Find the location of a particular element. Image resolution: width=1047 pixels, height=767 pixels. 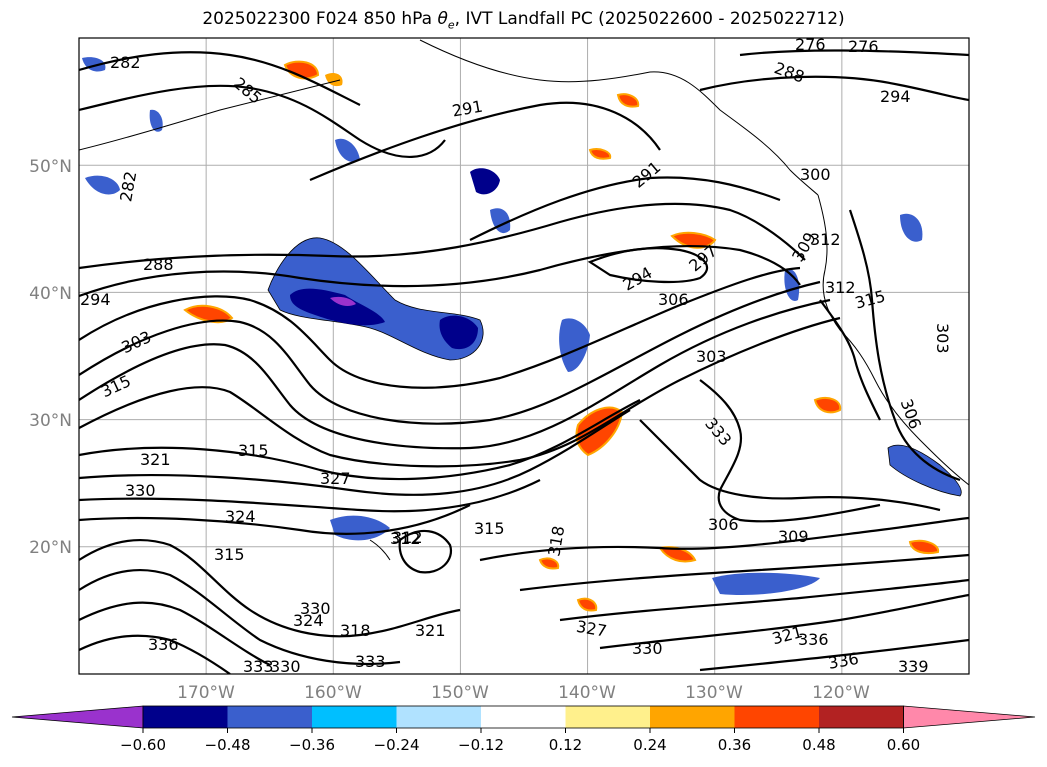

lat-label-30n: 30°N is located at coordinates (50, 421).